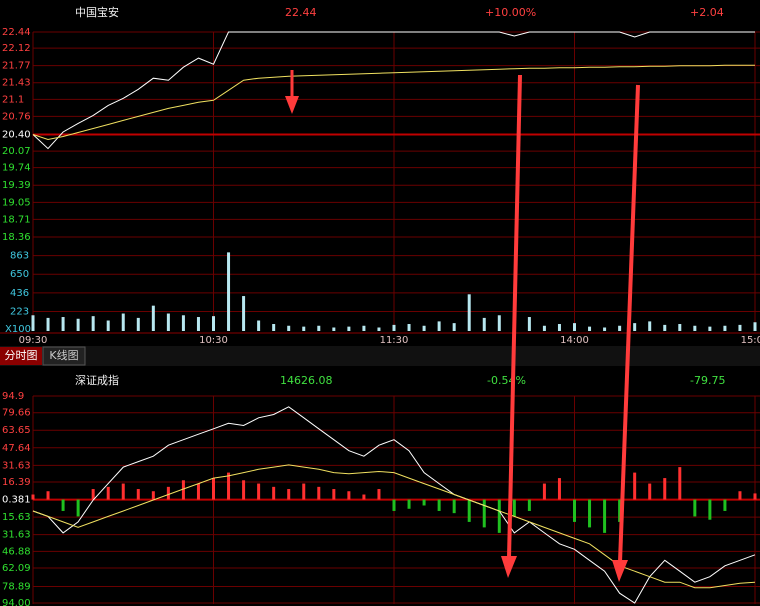 The width and height of the screenshot is (760, 606). I want to click on x-tick-label: 15:00, so click(750, 340).